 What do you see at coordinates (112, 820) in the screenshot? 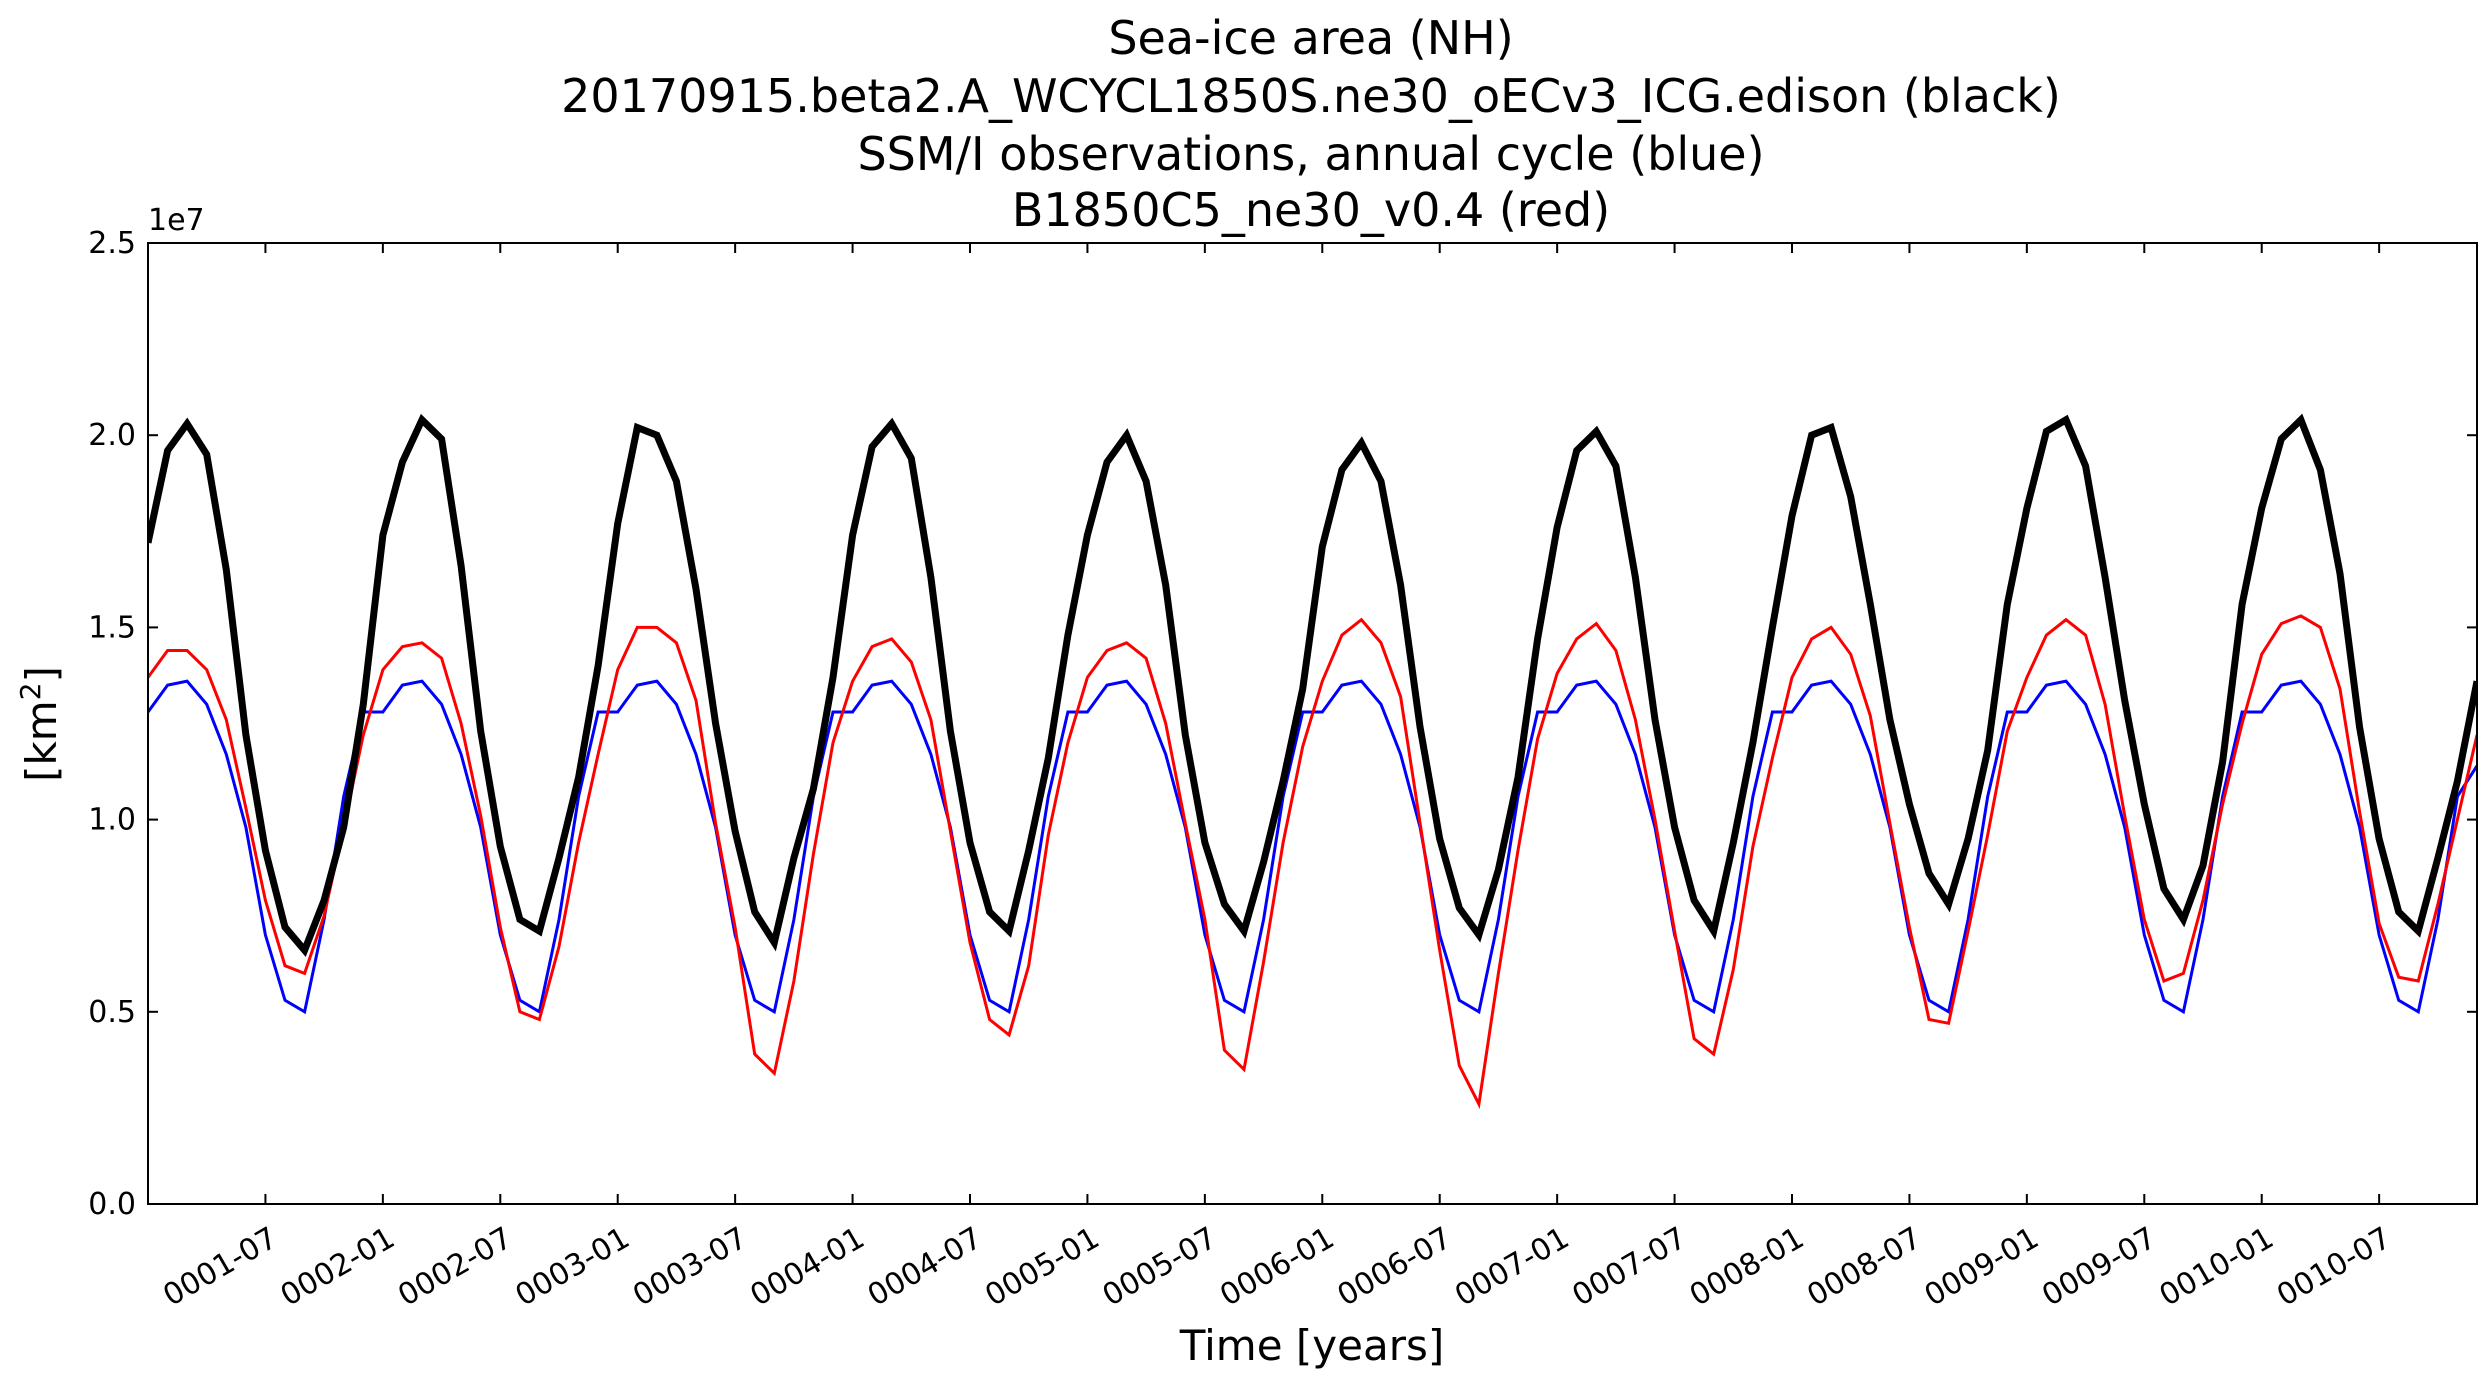
I see `y-tick-label: 1.0` at bounding box center [112, 820].